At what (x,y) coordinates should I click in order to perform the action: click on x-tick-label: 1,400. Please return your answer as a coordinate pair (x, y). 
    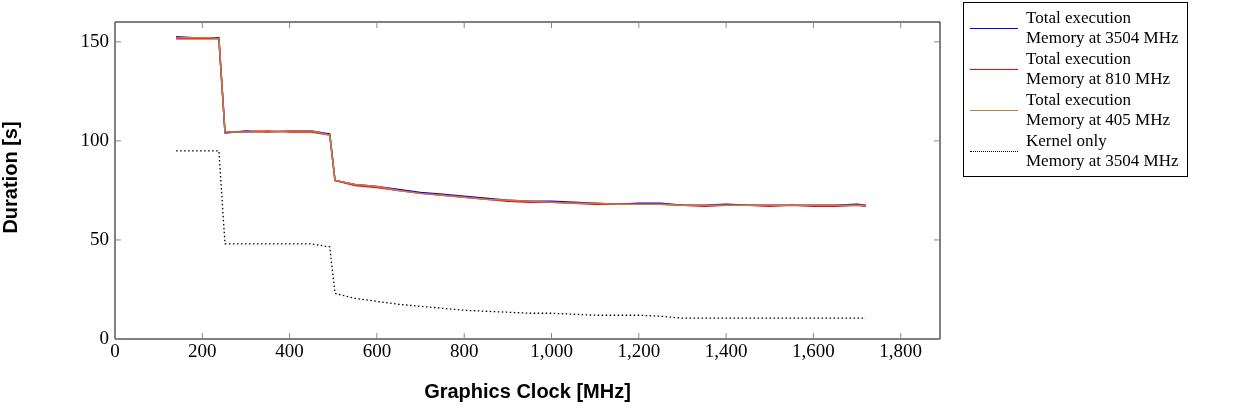
    Looking at the image, I should click on (726, 351).